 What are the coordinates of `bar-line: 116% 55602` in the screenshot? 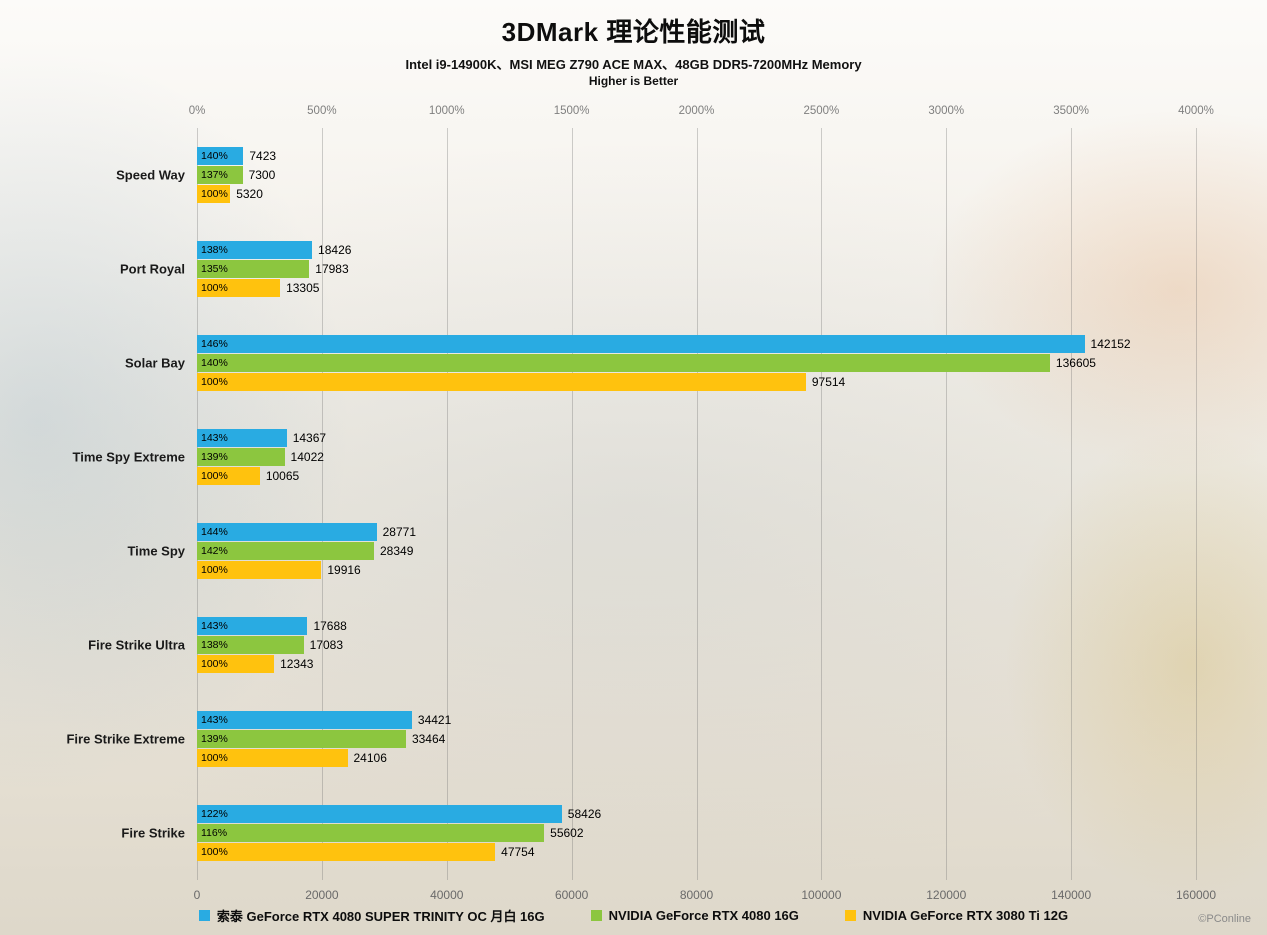 It's located at (696, 833).